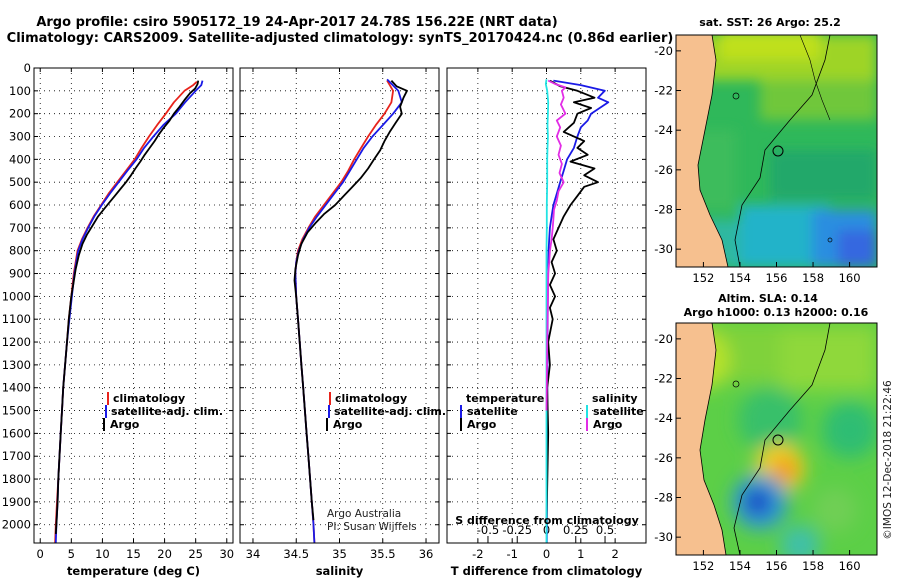 The image size is (900, 580). I want to click on sst-map-title: sat. SST: 26 Argo: 25.2, so click(770, 22).